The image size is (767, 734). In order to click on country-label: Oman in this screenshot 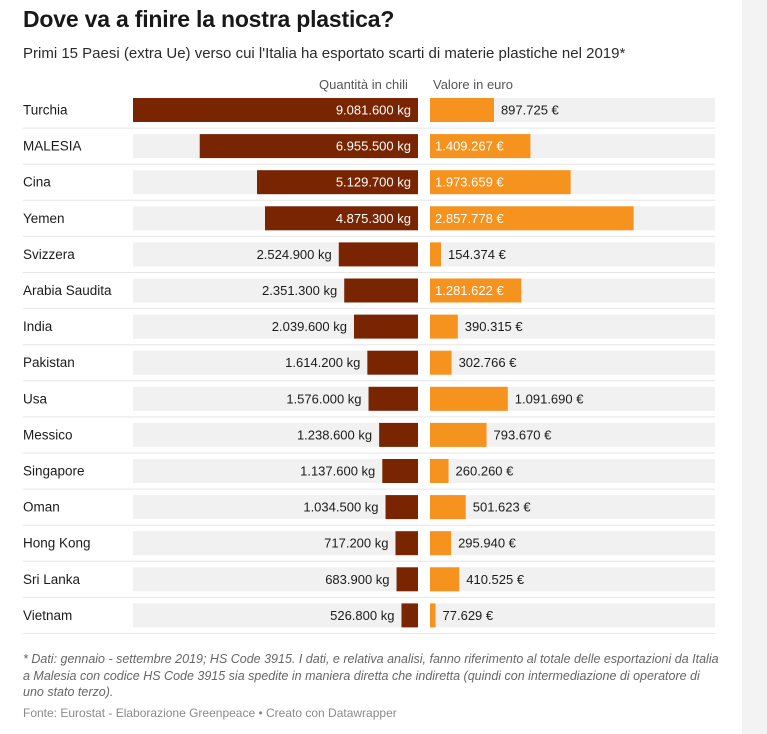, I will do `click(41, 507)`.